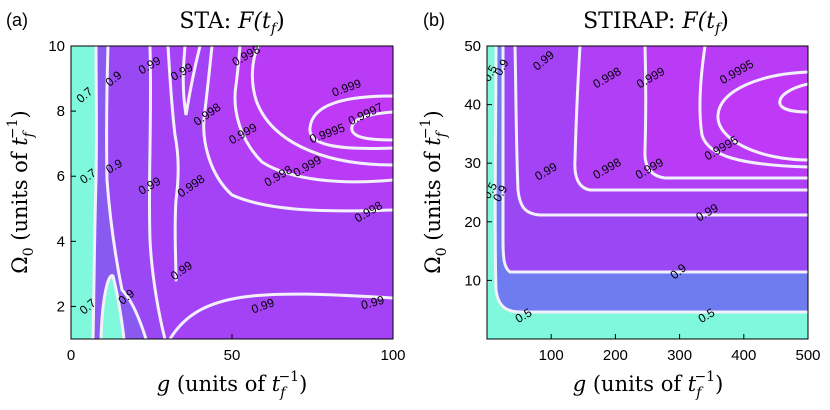 Image resolution: width=830 pixels, height=410 pixels. Describe the element at coordinates (472, 163) in the screenshot. I see `y-tick-label: 30` at that location.